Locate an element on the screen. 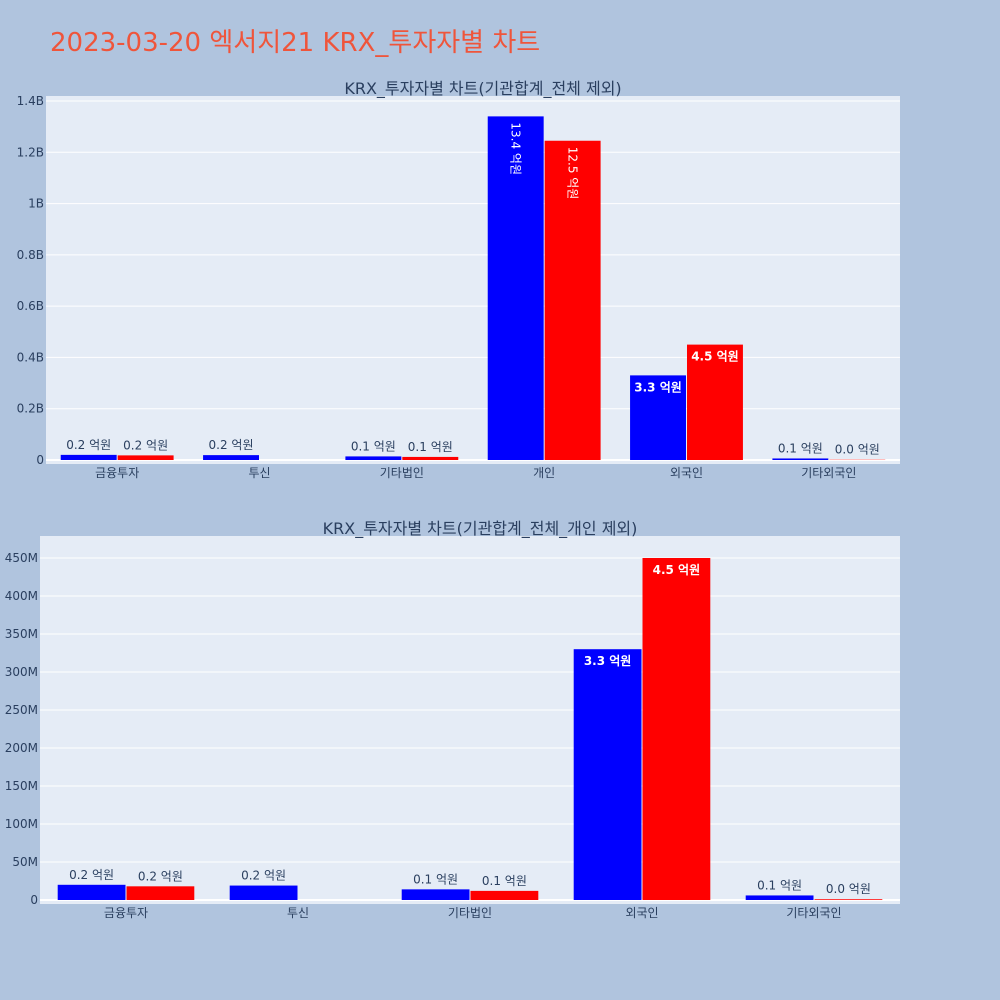  y-tick-label: 100M is located at coordinates (21, 824).